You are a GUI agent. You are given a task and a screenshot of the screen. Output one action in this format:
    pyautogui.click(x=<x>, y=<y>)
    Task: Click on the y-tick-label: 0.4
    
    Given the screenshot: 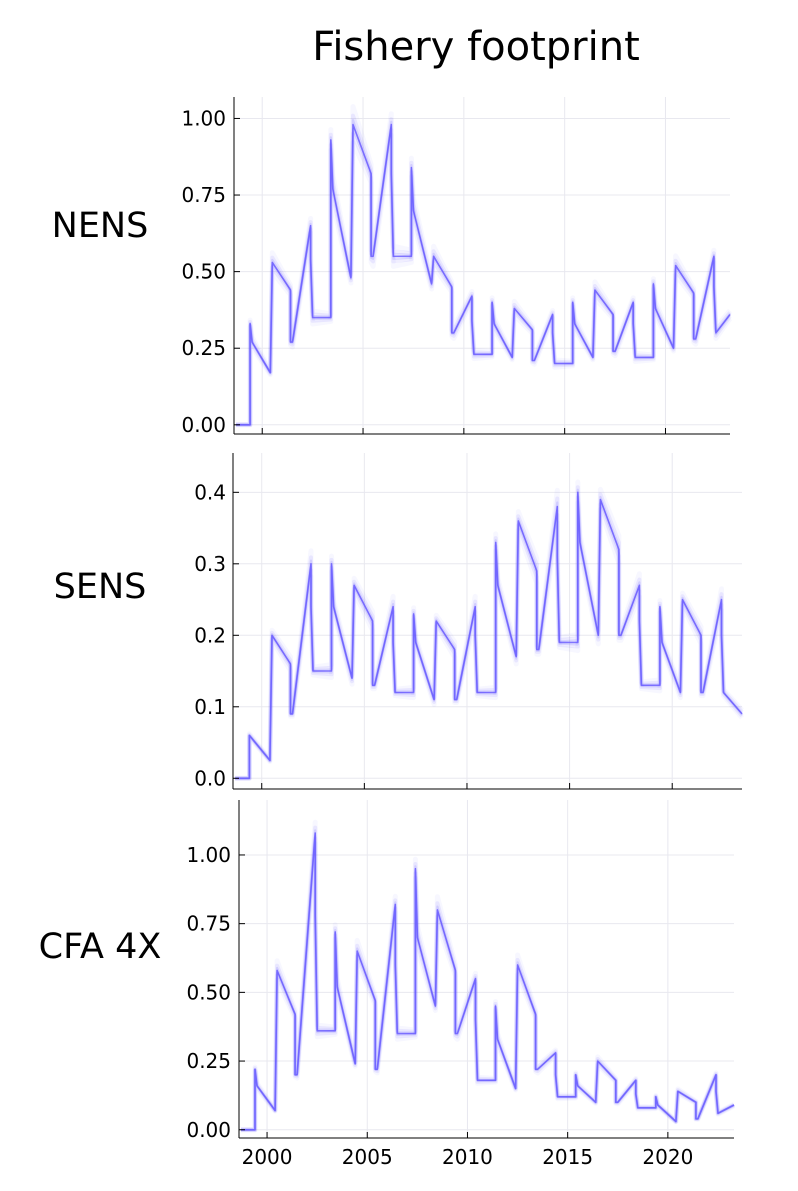 What is the action you would take?
    pyautogui.click(x=210, y=492)
    